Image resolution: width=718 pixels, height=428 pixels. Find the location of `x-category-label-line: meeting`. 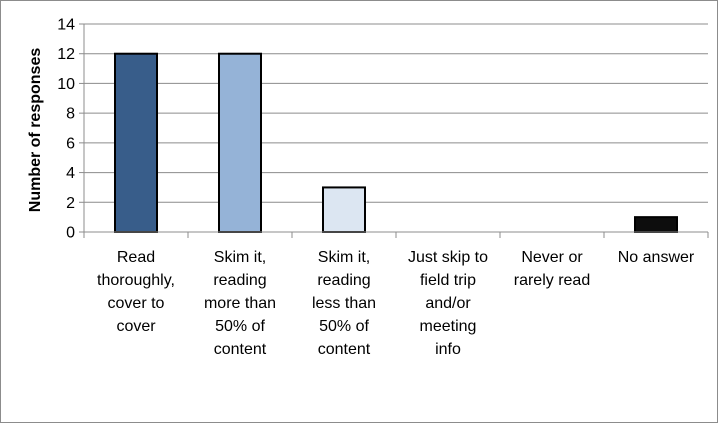

x-category-label-line: meeting is located at coordinates (448, 326).